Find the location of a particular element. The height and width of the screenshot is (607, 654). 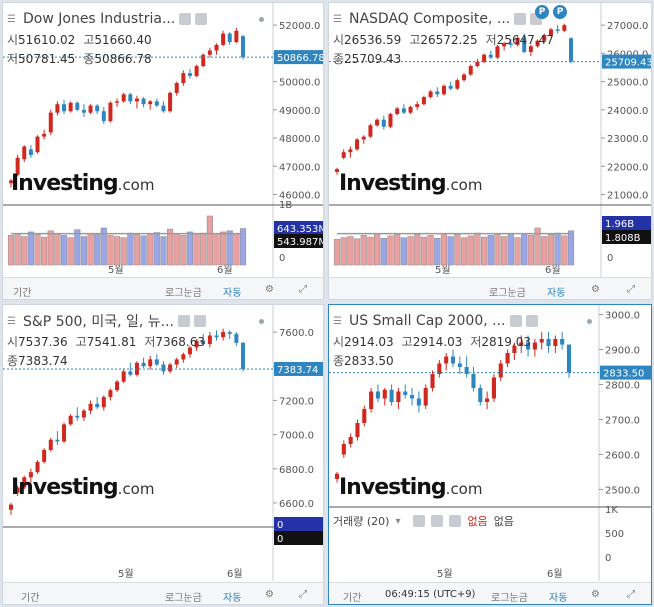

y-tick-label: 25000.0 is located at coordinates (627, 83).